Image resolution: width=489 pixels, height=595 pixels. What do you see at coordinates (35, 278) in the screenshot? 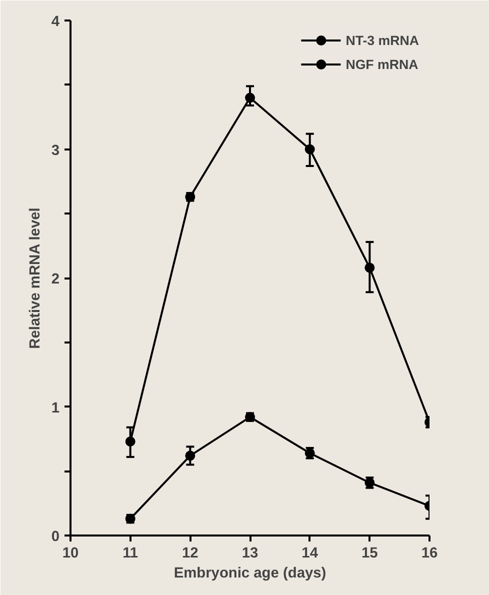
I see `y-axis-title: Relative mRNA level` at bounding box center [35, 278].